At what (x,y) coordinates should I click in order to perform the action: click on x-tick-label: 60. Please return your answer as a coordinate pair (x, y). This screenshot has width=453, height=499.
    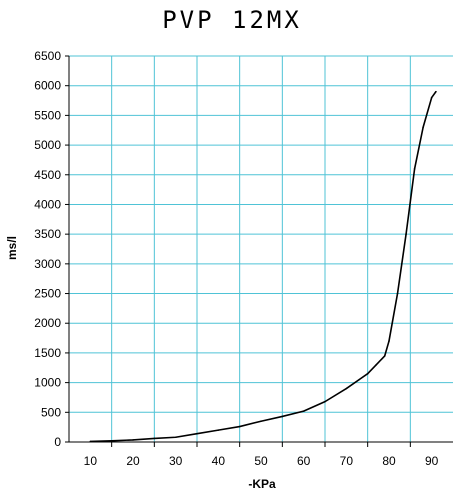
    Looking at the image, I should click on (304, 461).